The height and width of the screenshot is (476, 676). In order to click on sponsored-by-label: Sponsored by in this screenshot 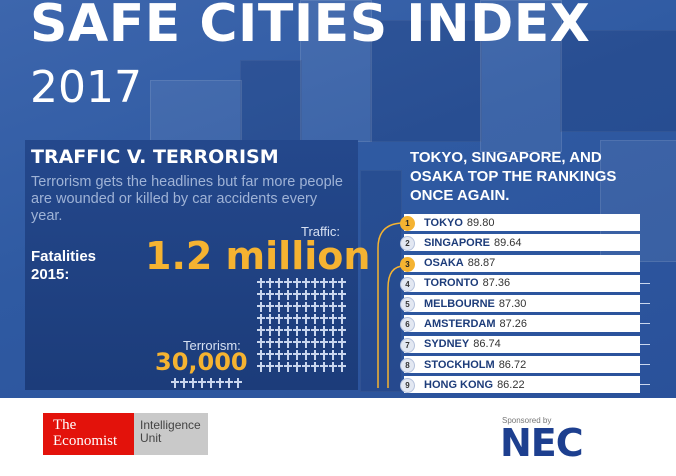, I will do `click(527, 420)`.